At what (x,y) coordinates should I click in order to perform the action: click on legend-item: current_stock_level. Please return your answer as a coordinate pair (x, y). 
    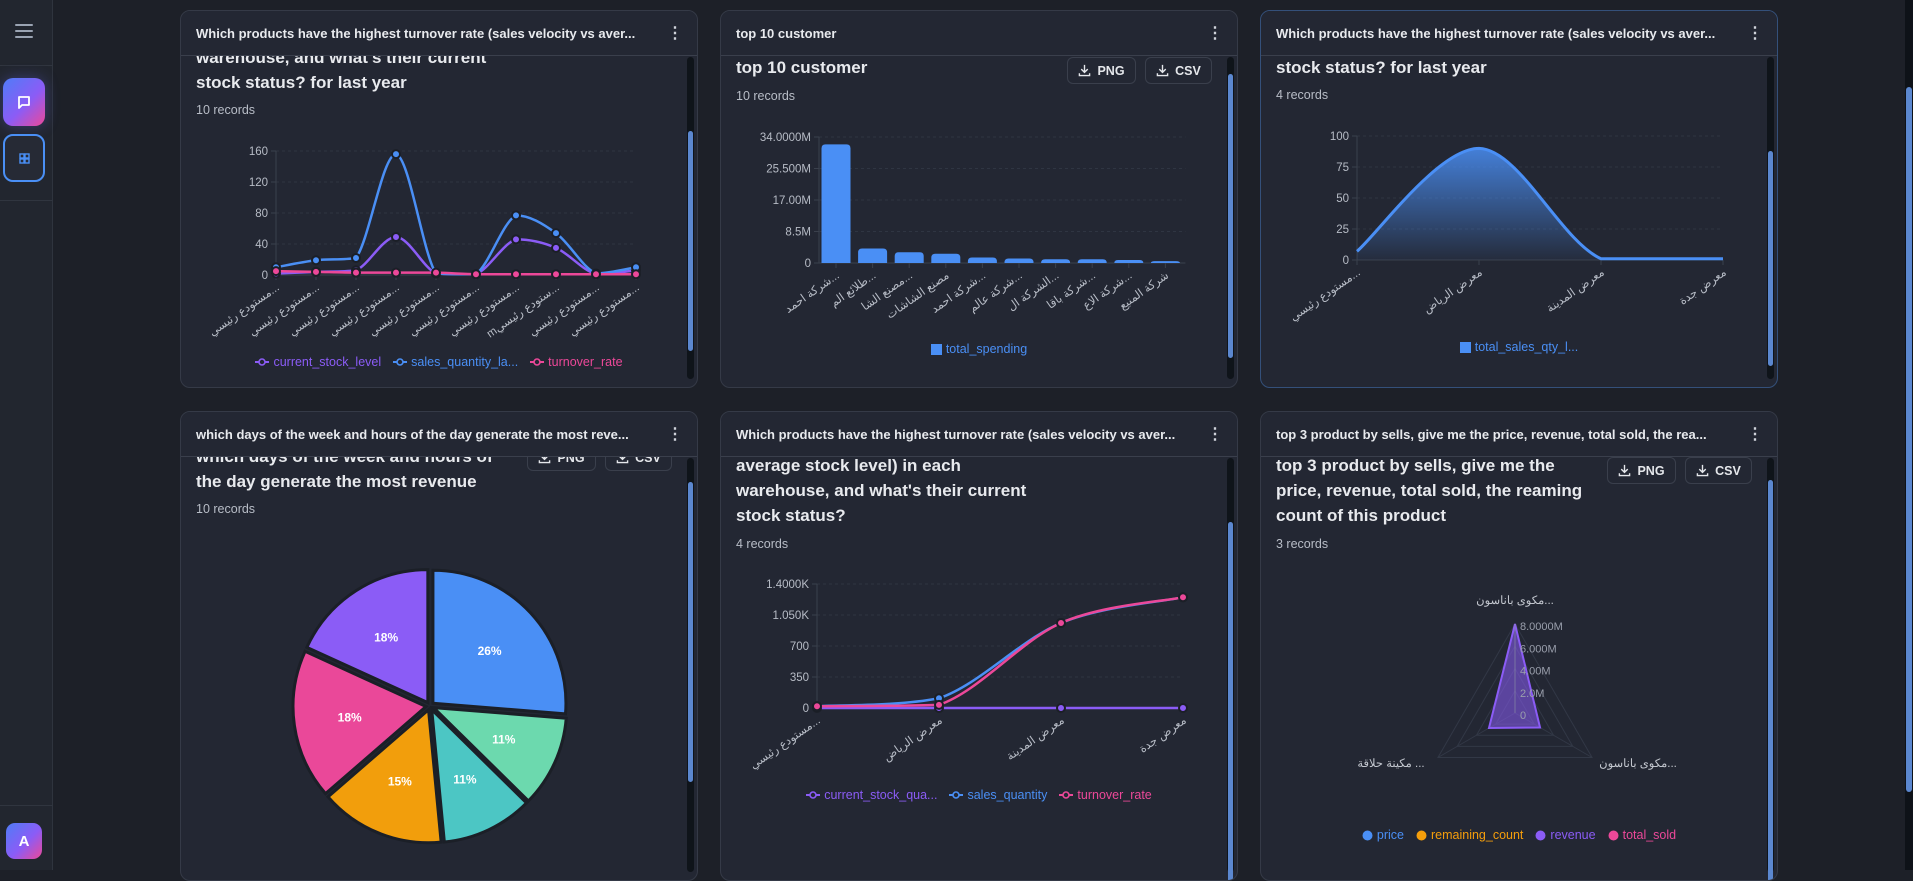
    Looking at the image, I should click on (318, 362).